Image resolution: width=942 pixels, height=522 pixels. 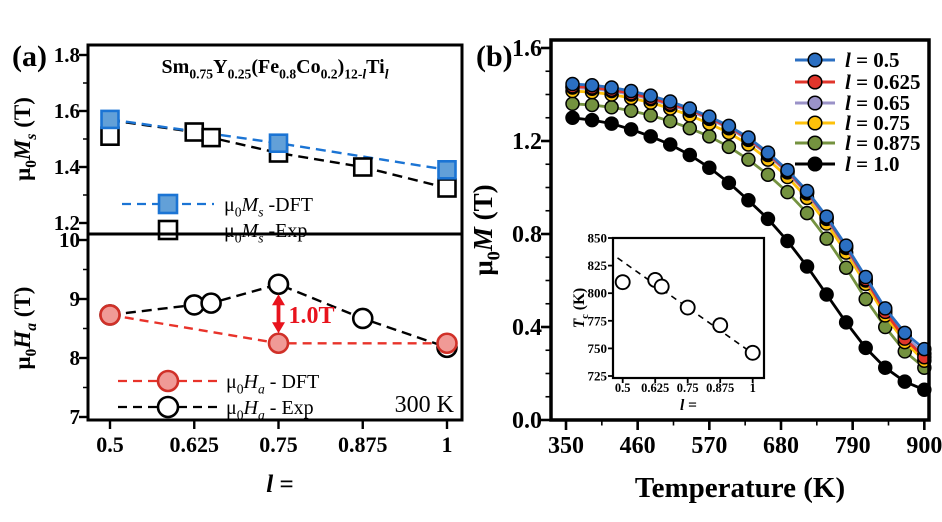 What do you see at coordinates (598, 238) in the screenshot?
I see `inset-ytick: 850` at bounding box center [598, 238].